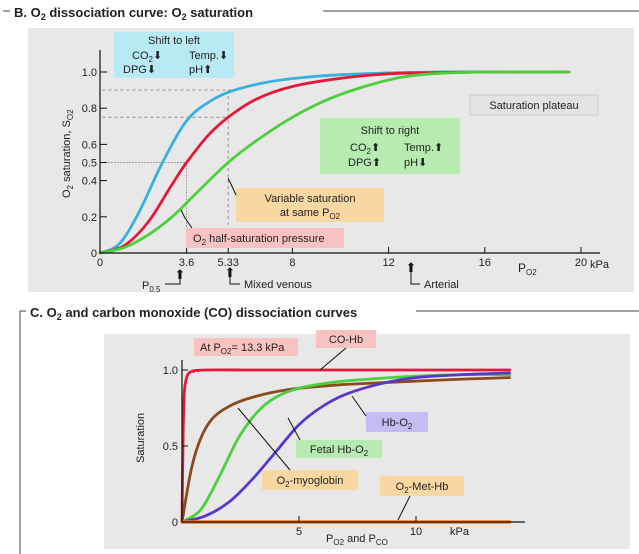 The height and width of the screenshot is (554, 639). I want to click on half-saturation-label: O2 half-saturation pressure, so click(259, 240).